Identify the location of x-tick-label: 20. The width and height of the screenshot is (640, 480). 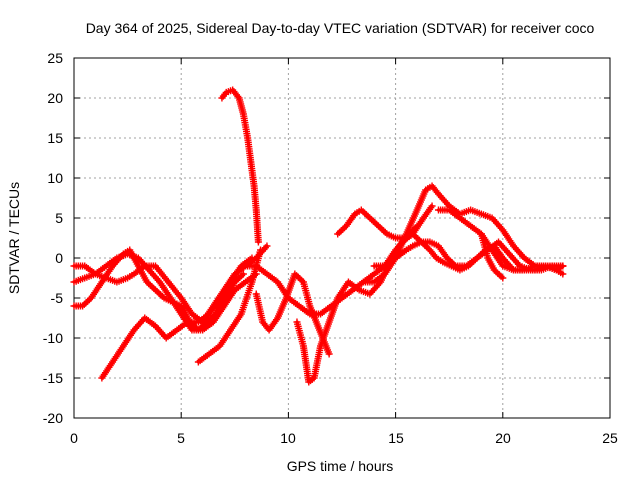
(503, 438).